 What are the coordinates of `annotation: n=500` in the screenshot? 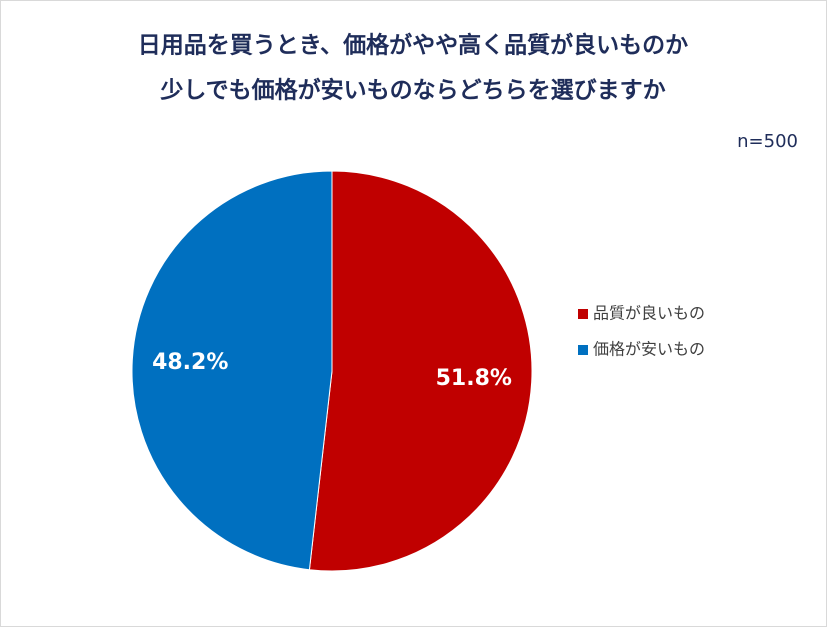 It's located at (767, 141).